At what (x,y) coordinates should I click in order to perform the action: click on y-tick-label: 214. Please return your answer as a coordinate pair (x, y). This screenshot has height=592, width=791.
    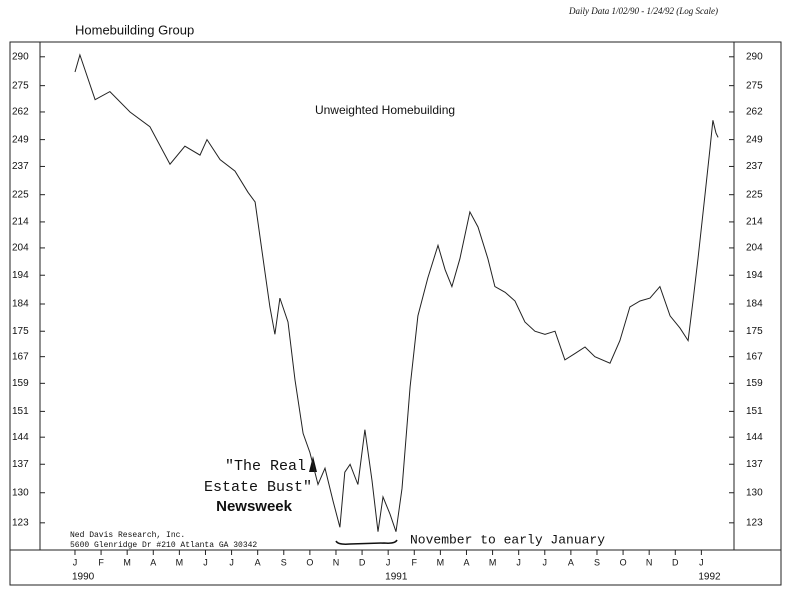
    Looking at the image, I should click on (20, 222).